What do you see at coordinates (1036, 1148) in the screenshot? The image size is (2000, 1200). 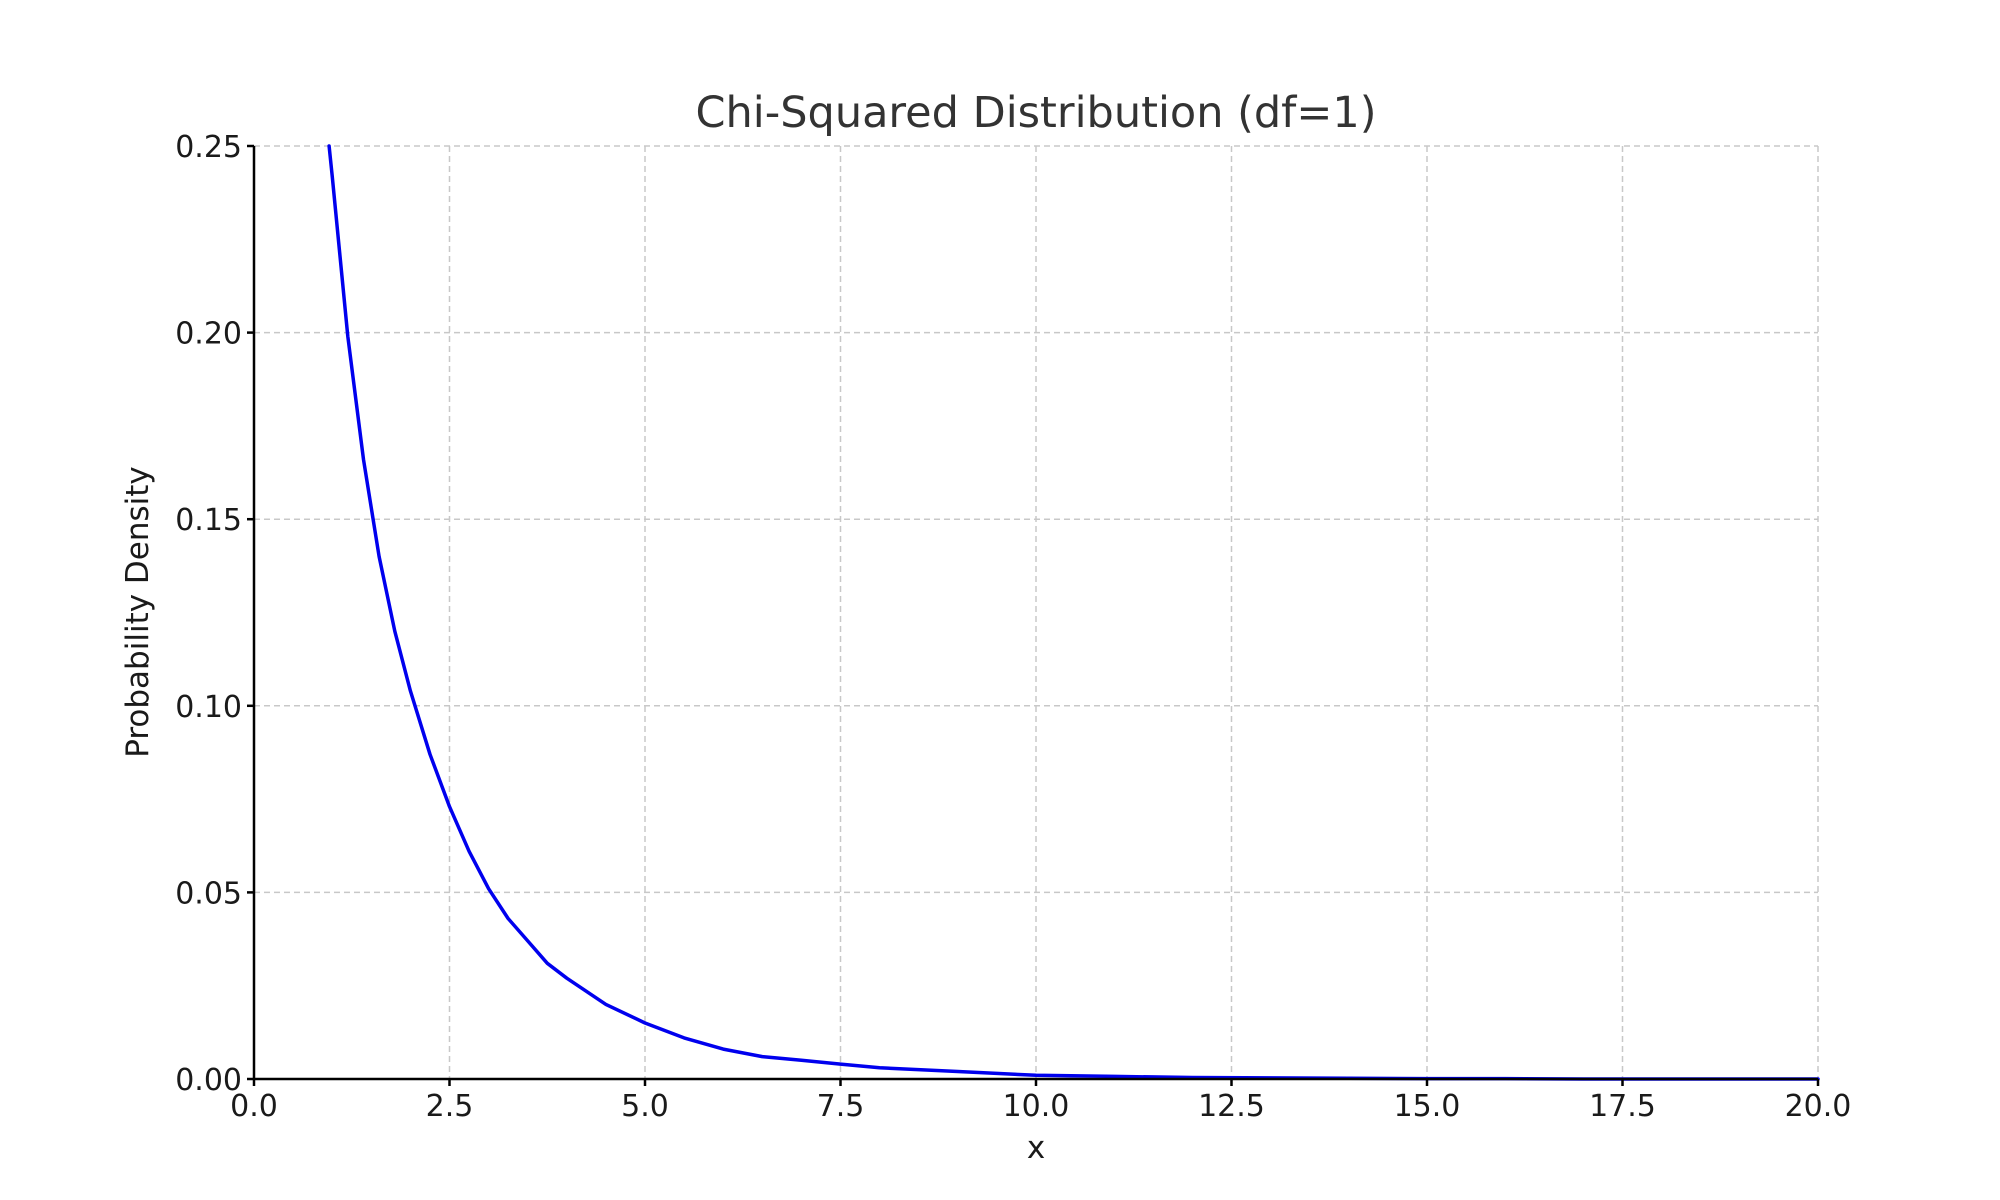 I see `x-axis-title: x` at bounding box center [1036, 1148].